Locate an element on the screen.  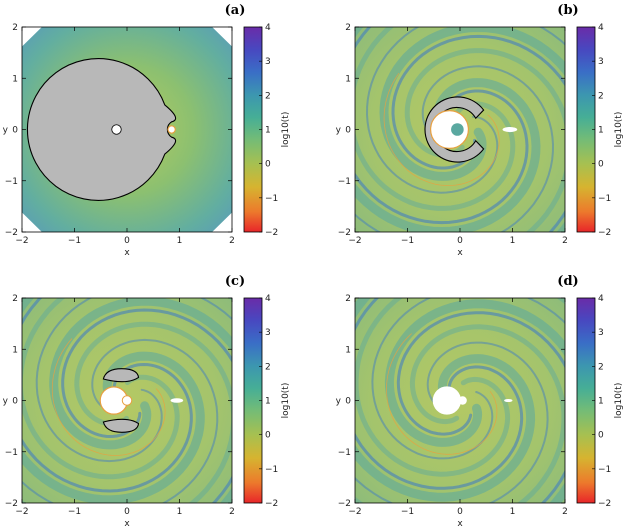
forbidden-lobe-lower is located at coordinates (121, 425).